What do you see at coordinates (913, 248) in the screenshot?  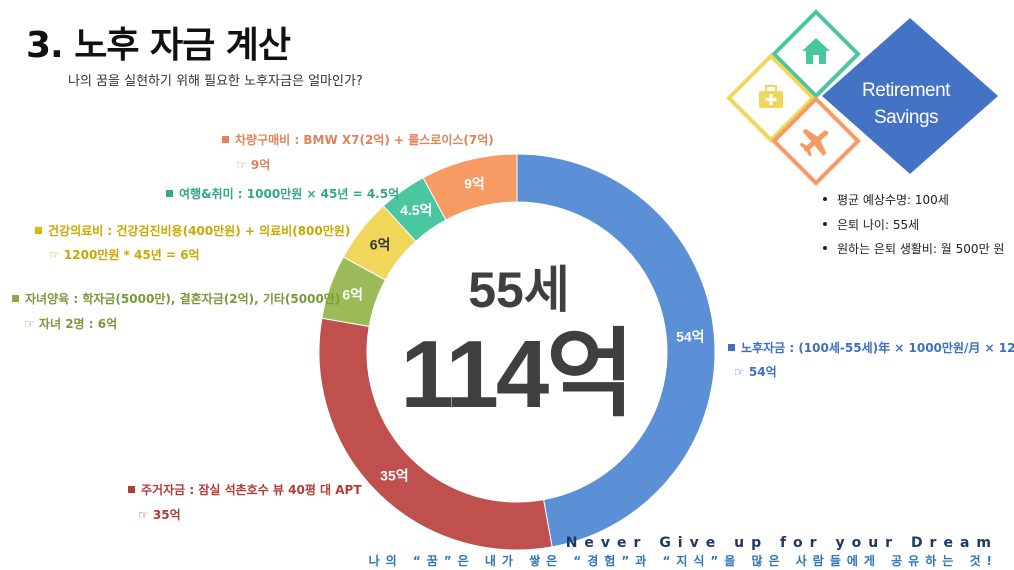 I see `assumption-item: 원하는 은퇴 생활비: 월 500만 원` at bounding box center [913, 248].